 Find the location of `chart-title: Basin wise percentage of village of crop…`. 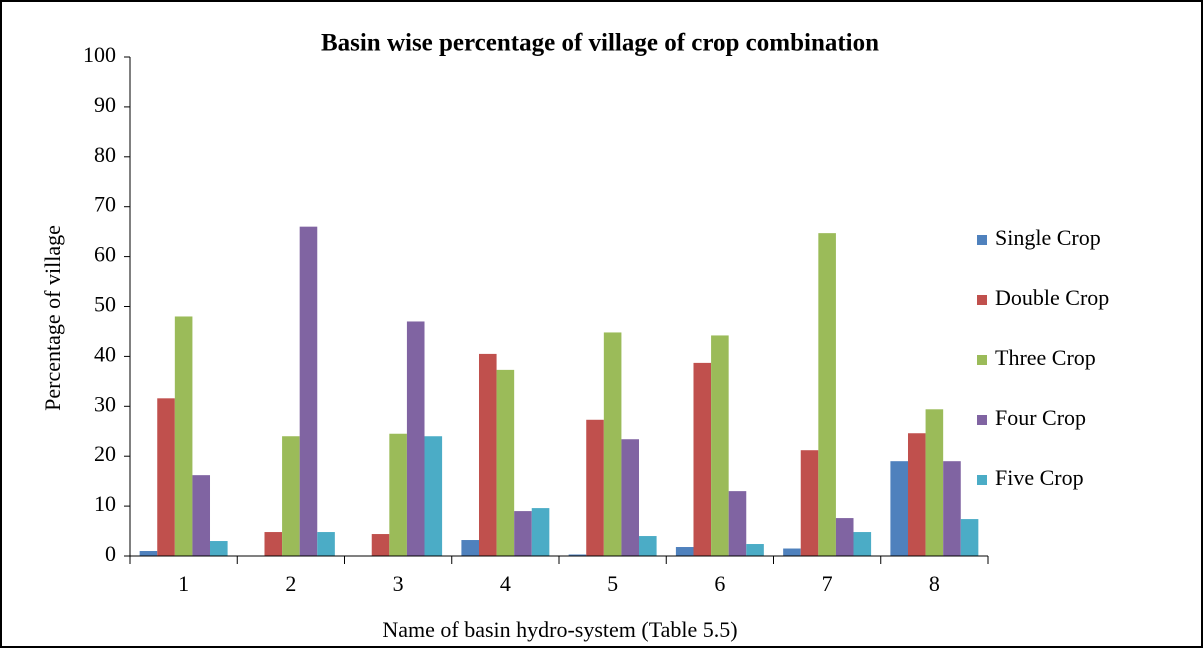

chart-title: Basin wise percentage of village of crop… is located at coordinates (600, 43).